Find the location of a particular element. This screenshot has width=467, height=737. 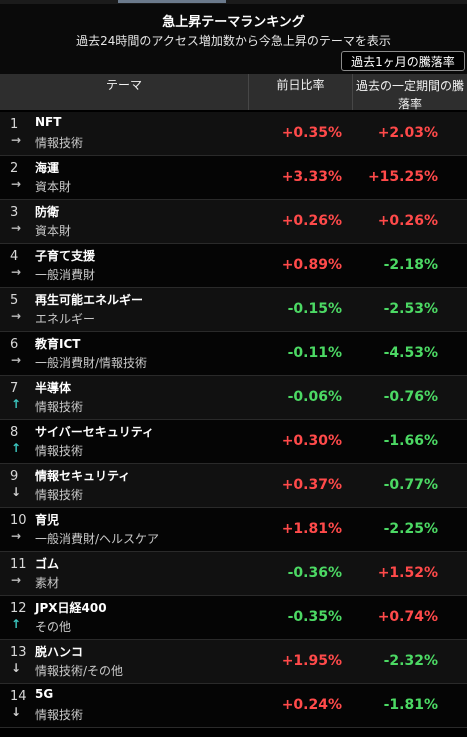

prev-day-change: +1.95% is located at coordinates (311, 661).